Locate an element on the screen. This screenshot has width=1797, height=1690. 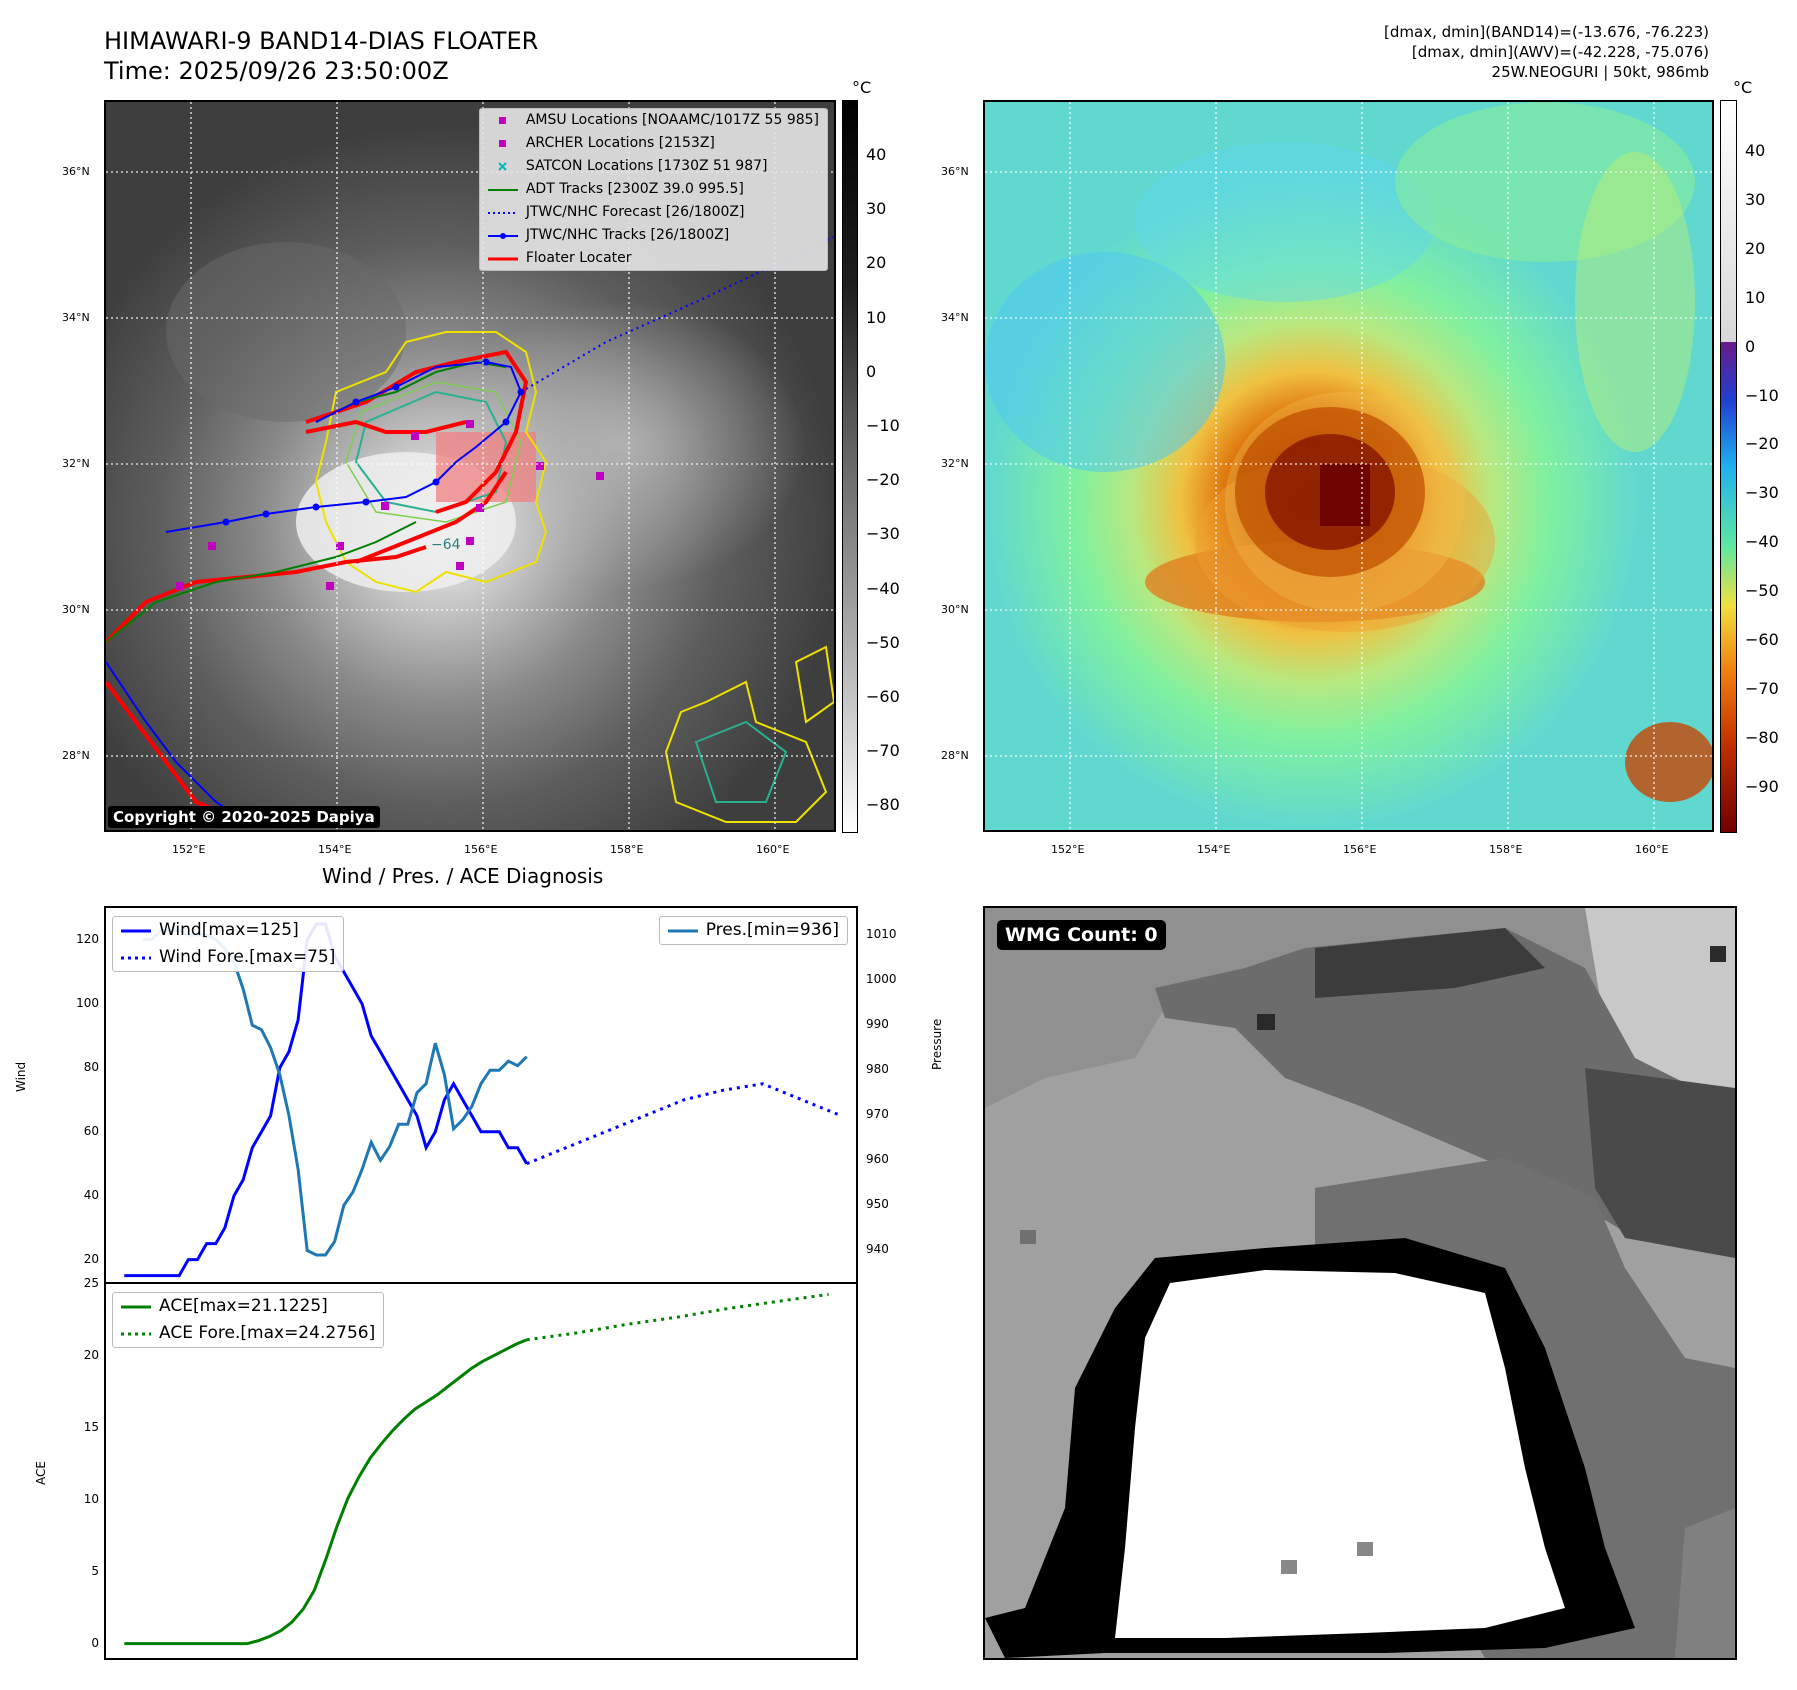
legend-jtwc-forecast: JTWC/NHC Forecast [26/1800Z] is located at coordinates (653, 212).